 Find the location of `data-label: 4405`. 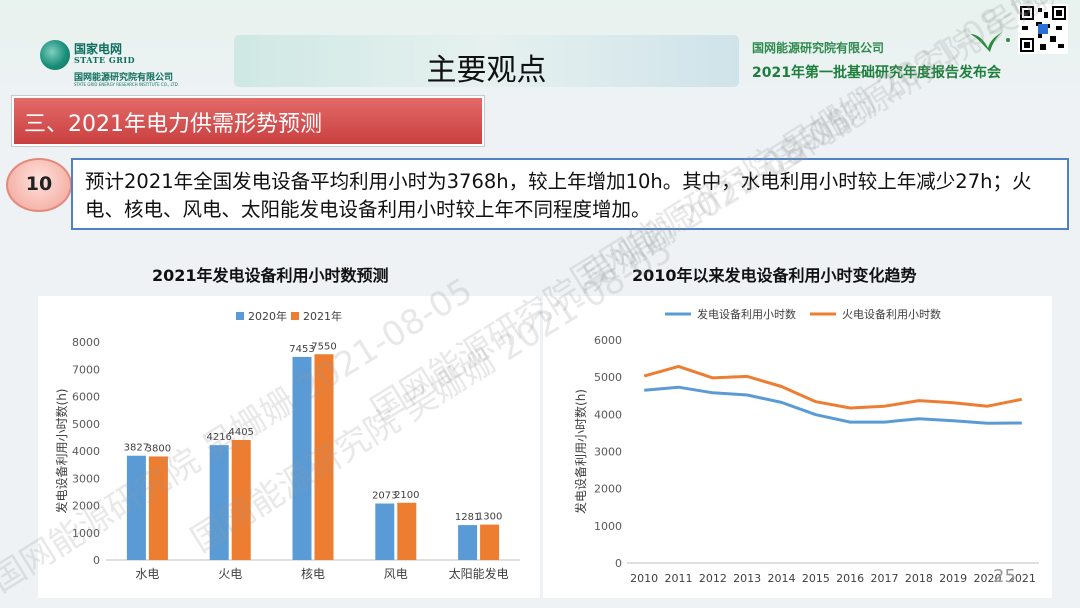

data-label: 4405 is located at coordinates (240, 432).